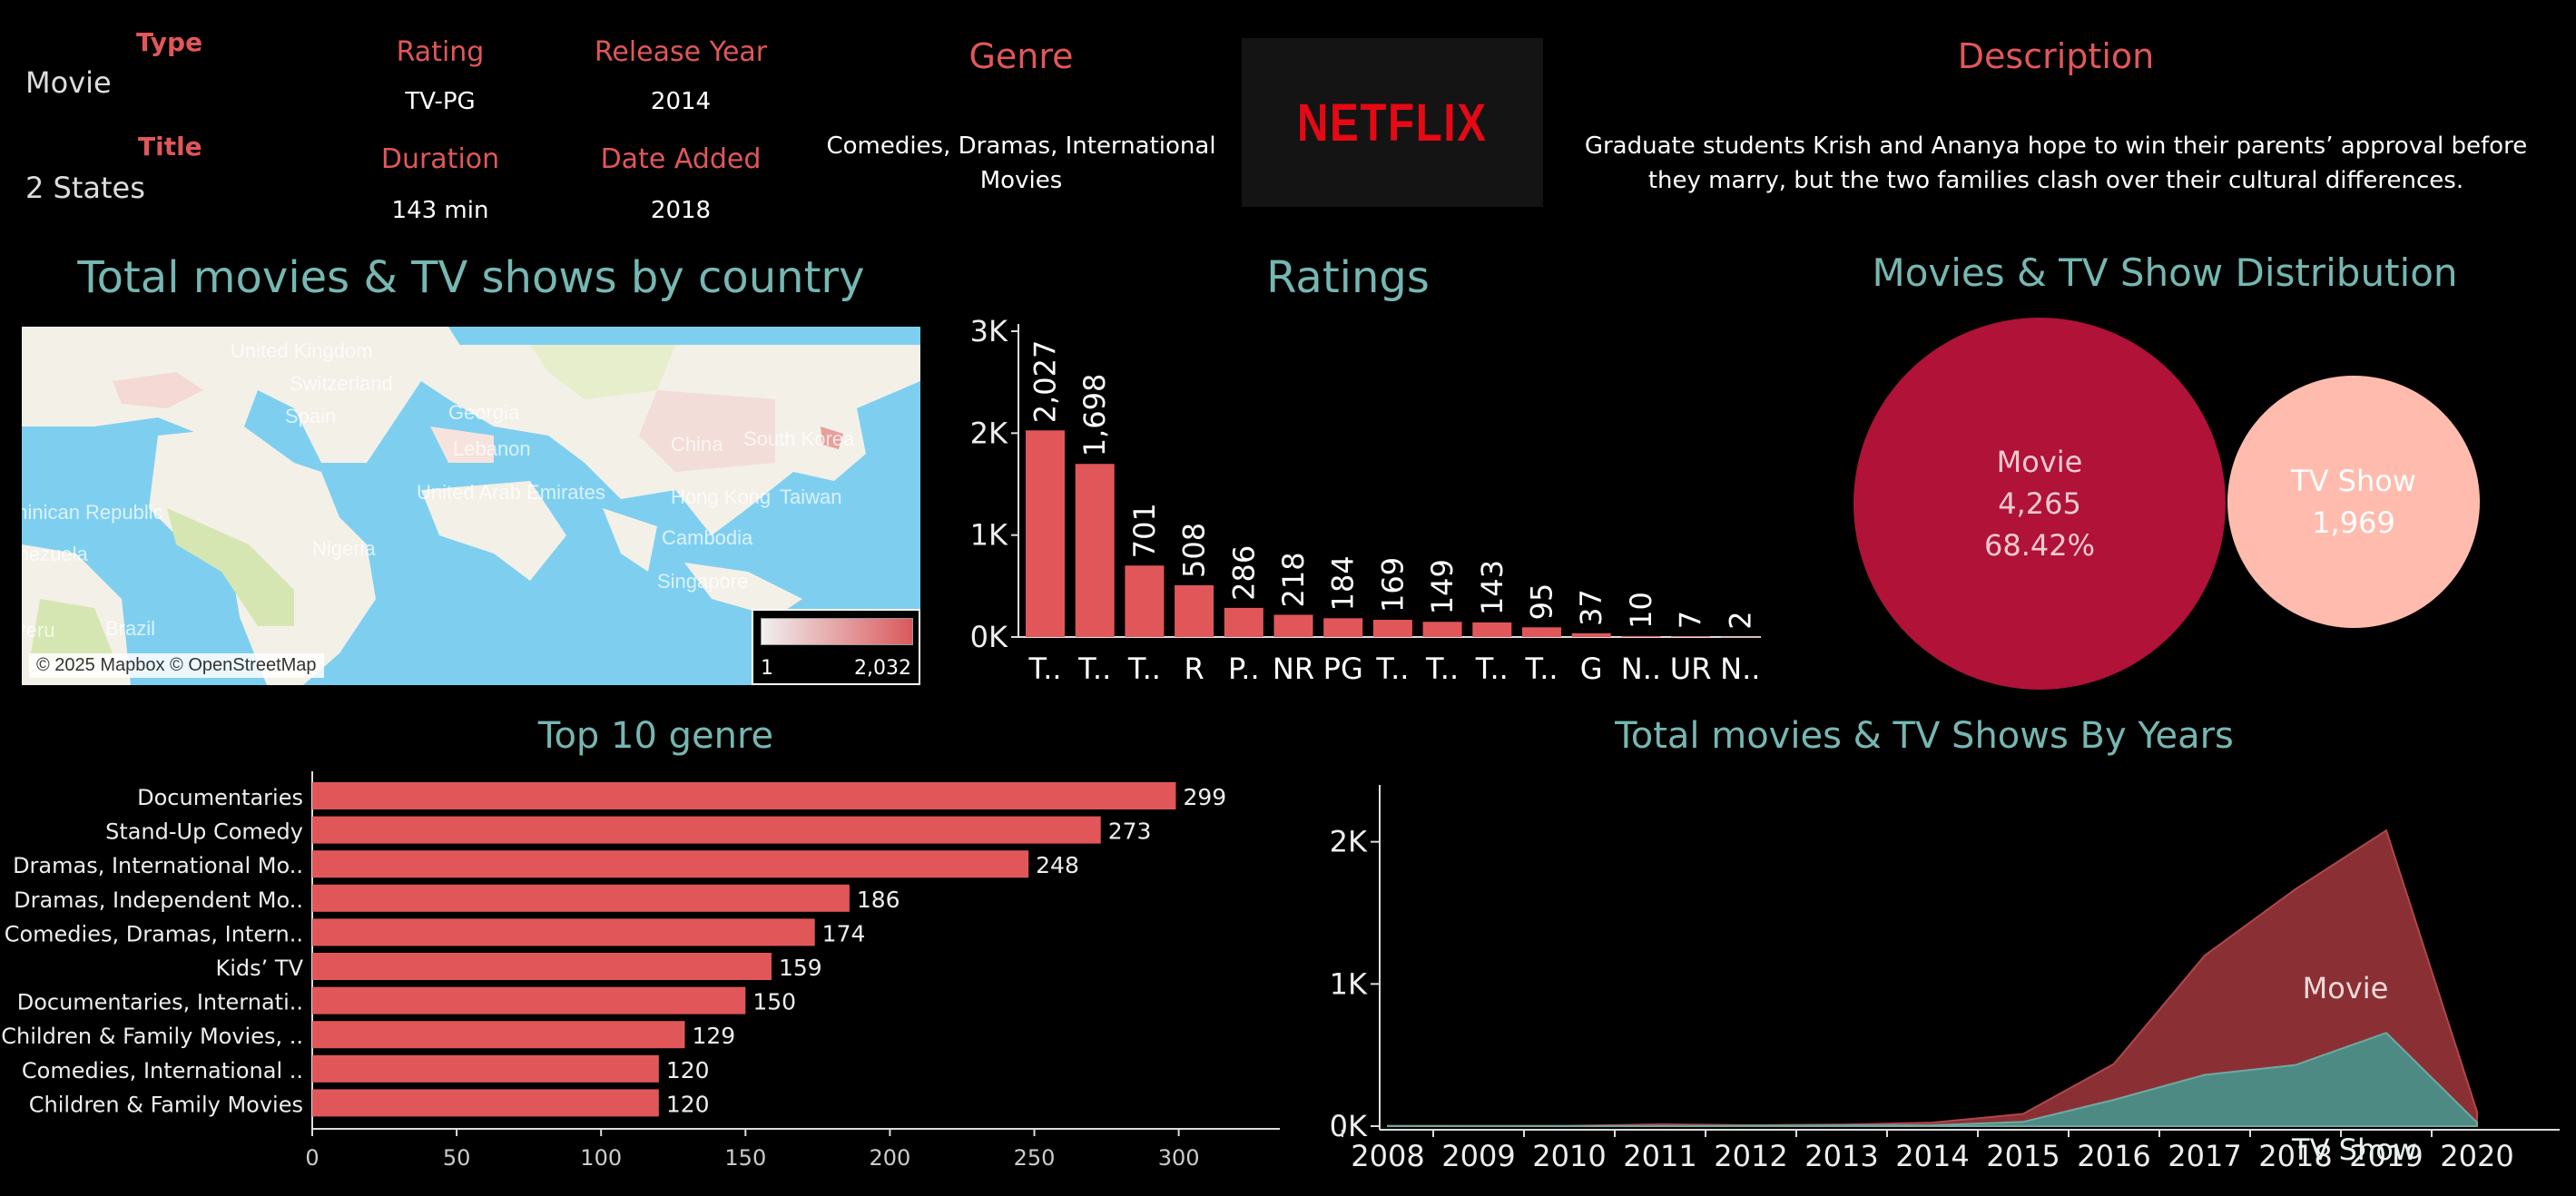  What do you see at coordinates (1932, 1156) in the screenshot?
I see `years-x-tick-label: 2014` at bounding box center [1932, 1156].